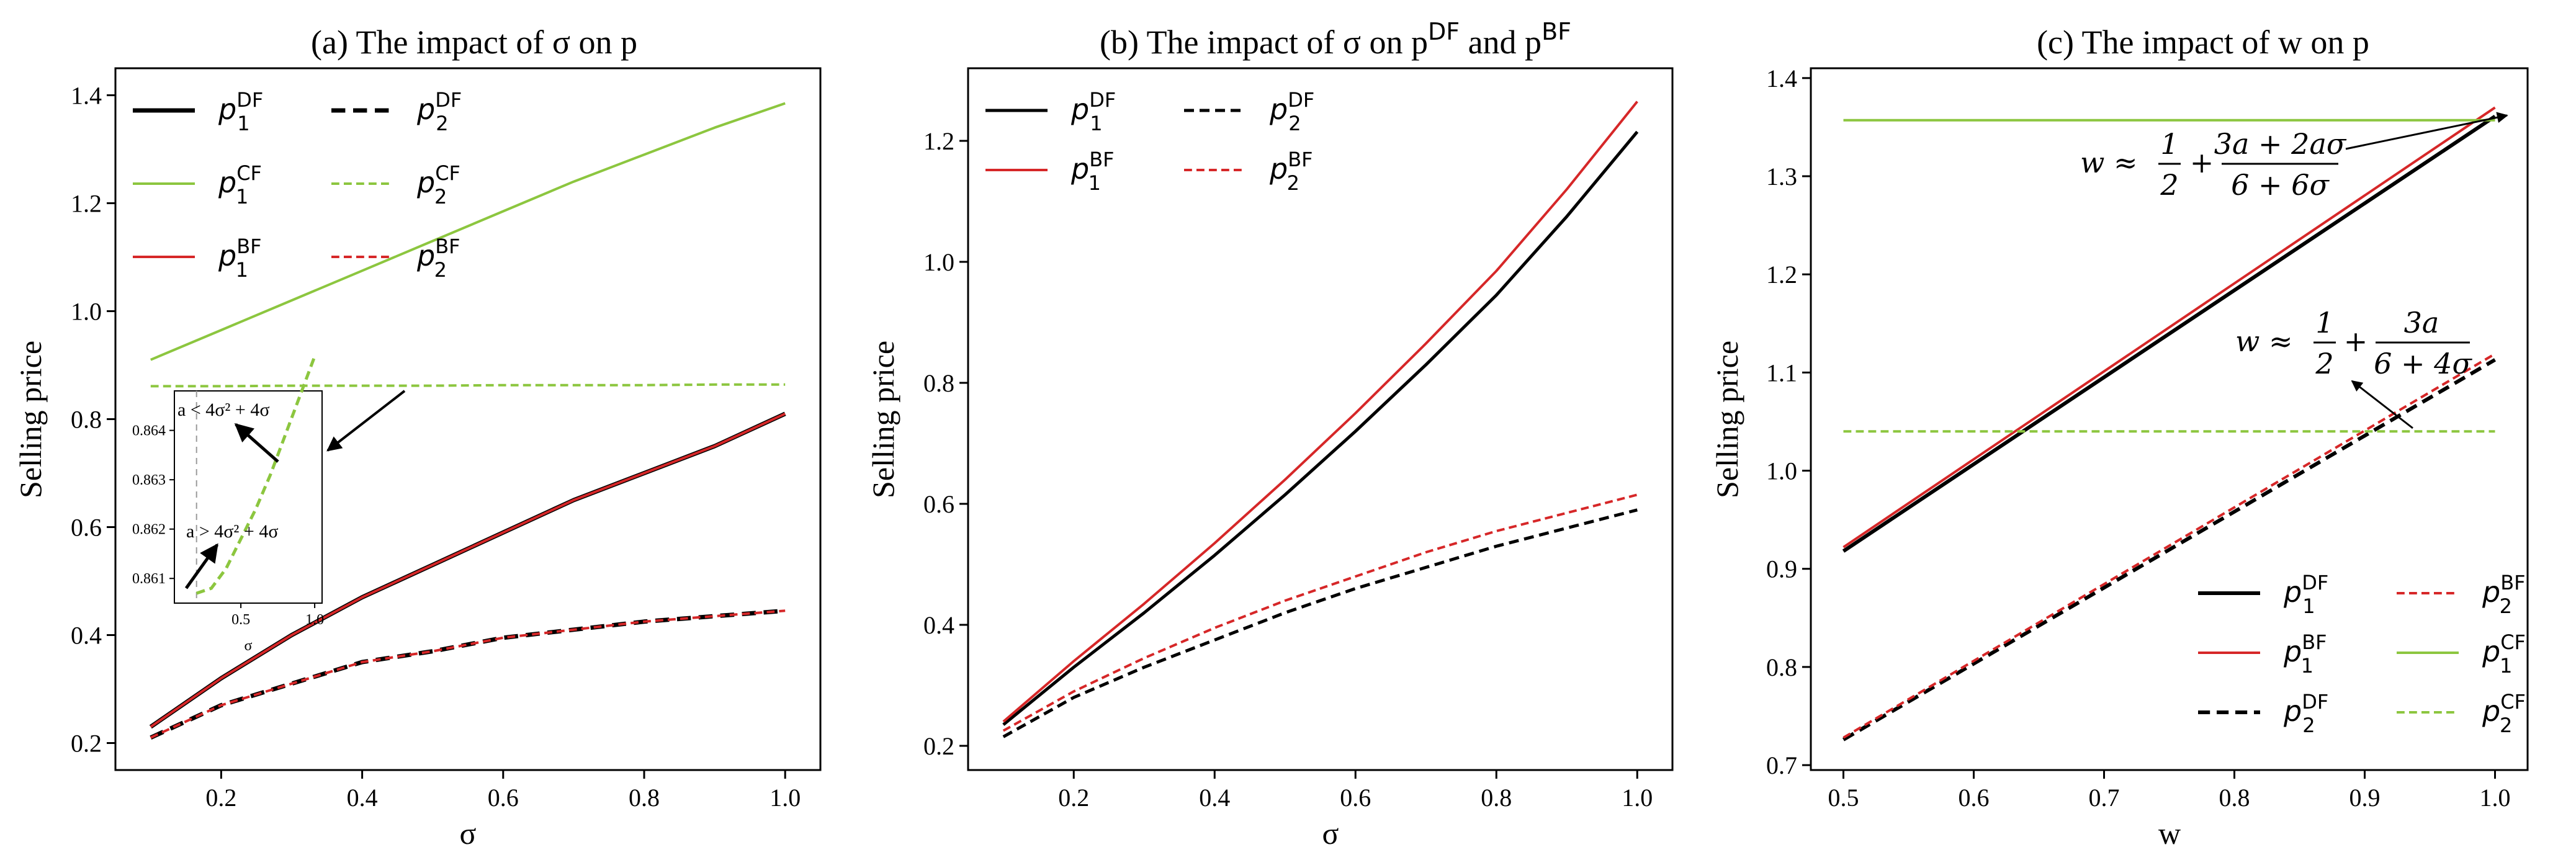  I want to click on panel-b-y-label: Selling price, so click(883, 420).